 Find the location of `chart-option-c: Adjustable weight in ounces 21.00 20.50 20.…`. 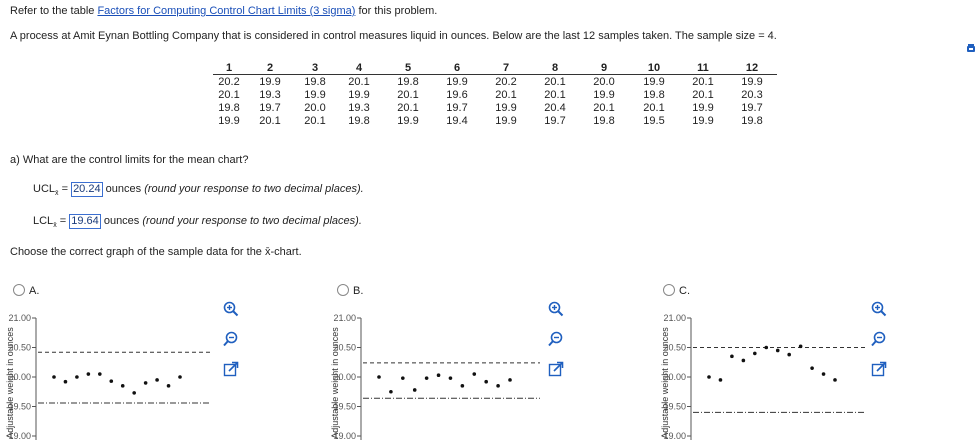

chart-option-c: Adjustable weight in ounces 21.00 20.50 20.… is located at coordinates (762, 377).